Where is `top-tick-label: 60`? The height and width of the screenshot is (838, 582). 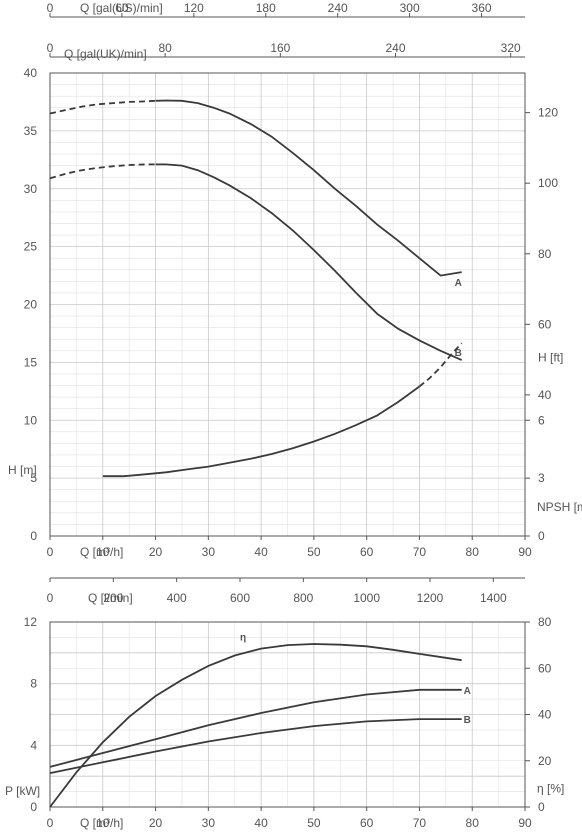 top-tick-label: 60 is located at coordinates (122, 8).